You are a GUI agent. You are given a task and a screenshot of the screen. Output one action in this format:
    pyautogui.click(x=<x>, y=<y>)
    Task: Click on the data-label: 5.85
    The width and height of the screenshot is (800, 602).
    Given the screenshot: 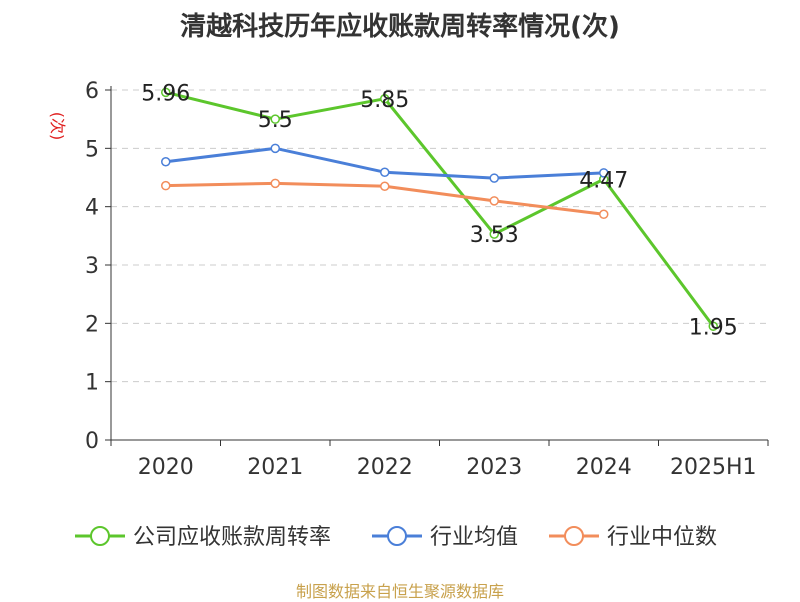 What is the action you would take?
    pyautogui.click(x=384, y=100)
    